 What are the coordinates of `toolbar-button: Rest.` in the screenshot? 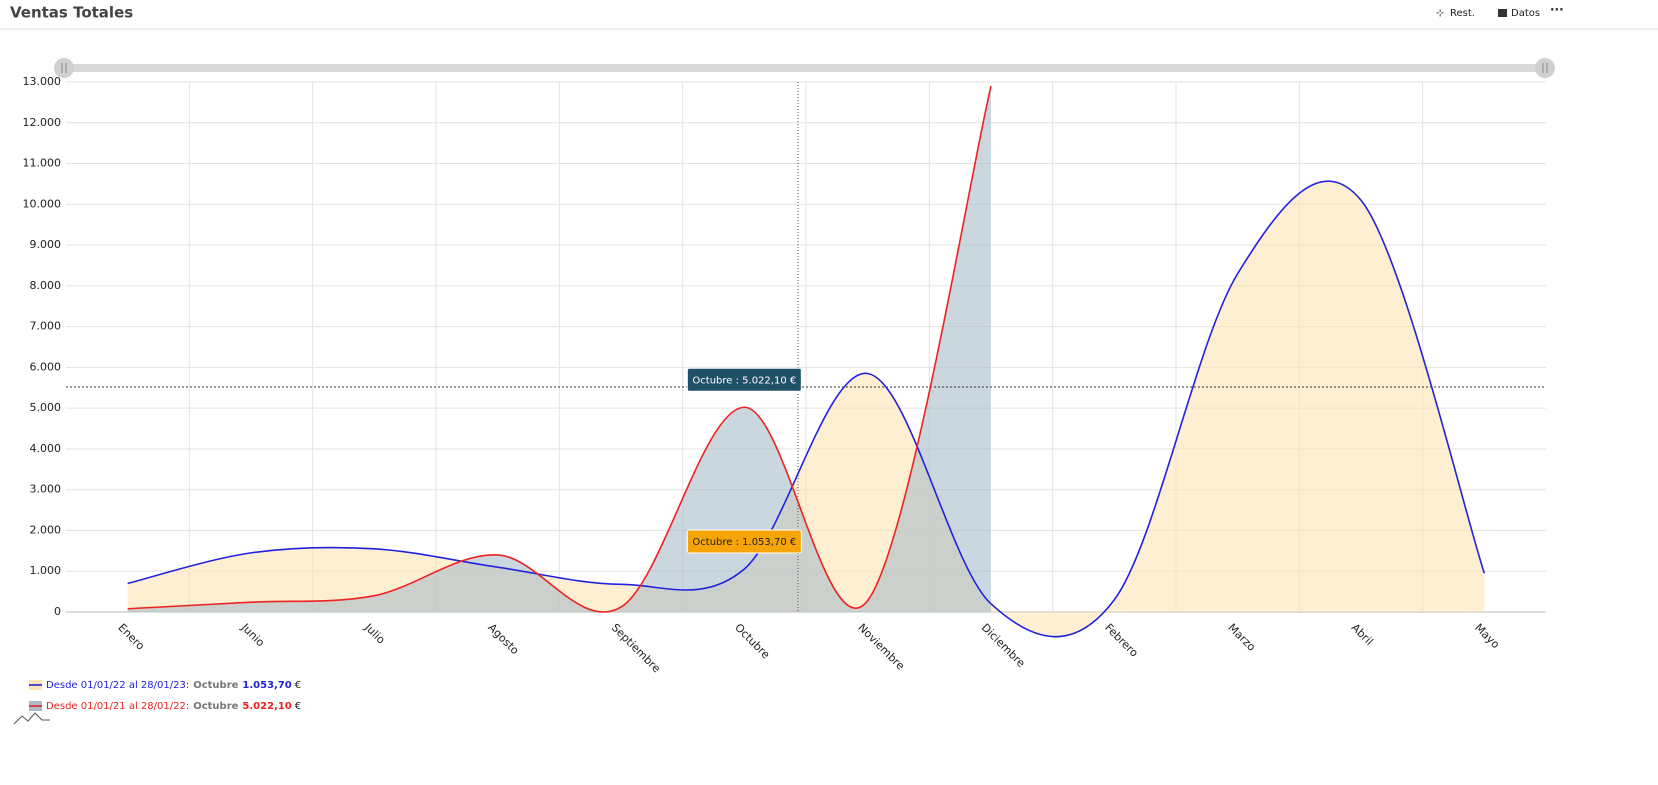 It's located at (1462, 13).